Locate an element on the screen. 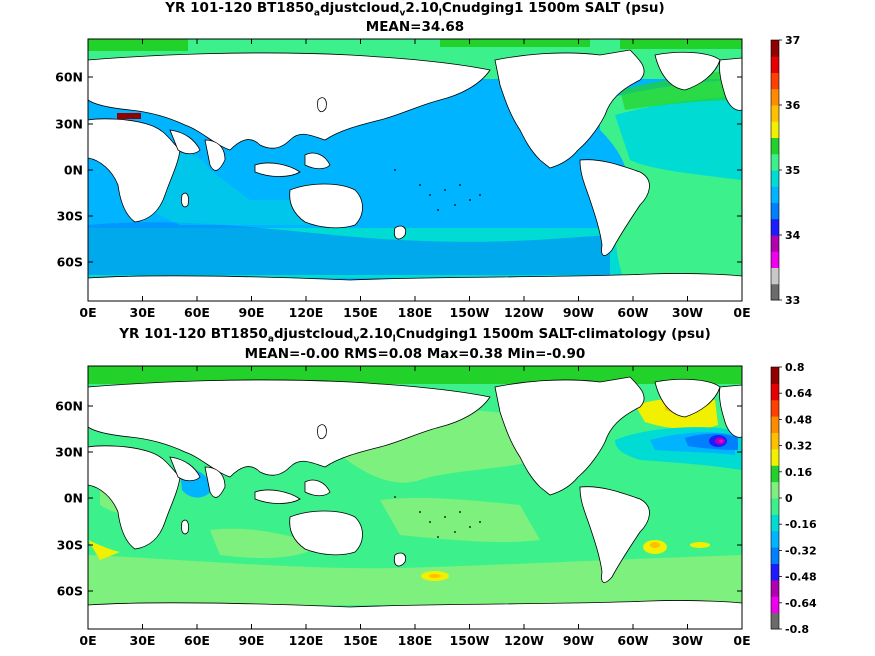 This screenshot has height=656, width=875. colorbar-tick-label: -0.48 is located at coordinates (801, 577).